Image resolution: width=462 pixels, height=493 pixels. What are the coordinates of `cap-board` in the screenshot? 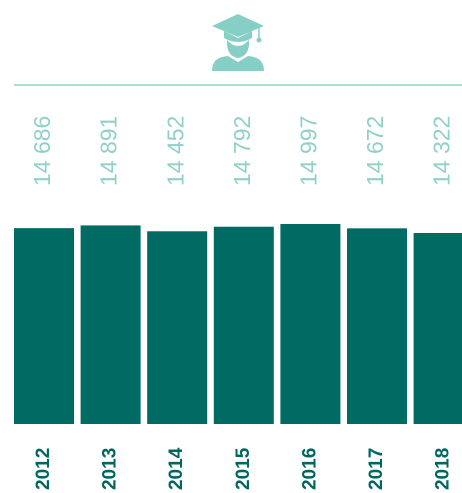 It's located at (238, 25).